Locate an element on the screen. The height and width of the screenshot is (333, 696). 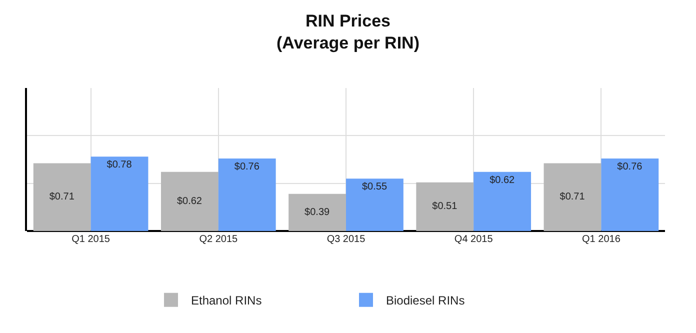
x-tick-label: Q1 2016 is located at coordinates (601, 239).